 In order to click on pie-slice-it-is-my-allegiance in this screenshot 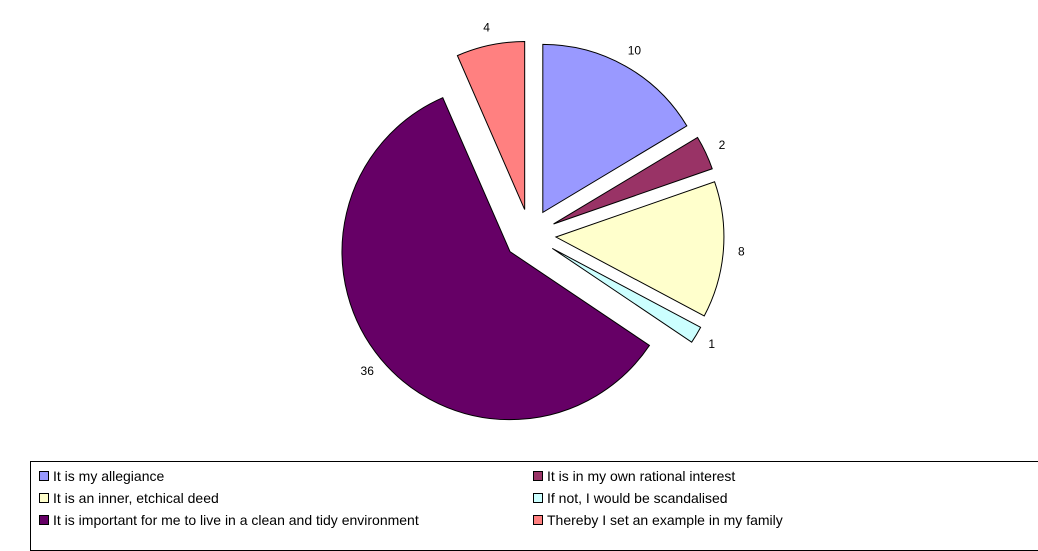, I will do `click(615, 128)`.